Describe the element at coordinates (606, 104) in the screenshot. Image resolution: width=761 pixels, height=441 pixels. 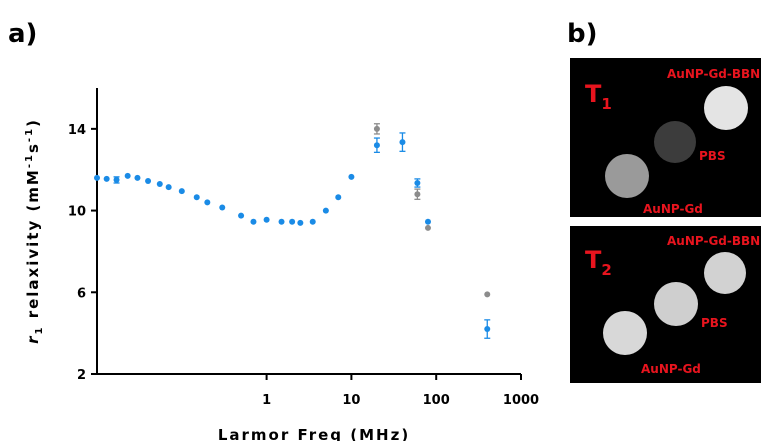
I see `mri-t1-subscript: 1` at that location.